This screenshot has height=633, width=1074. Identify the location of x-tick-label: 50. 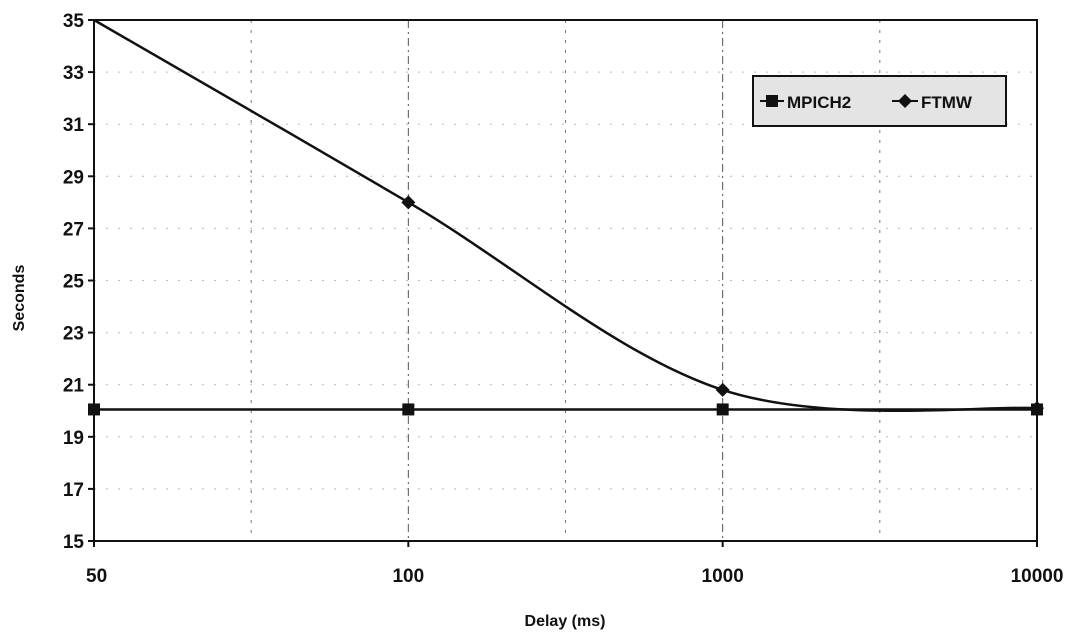
(96, 576).